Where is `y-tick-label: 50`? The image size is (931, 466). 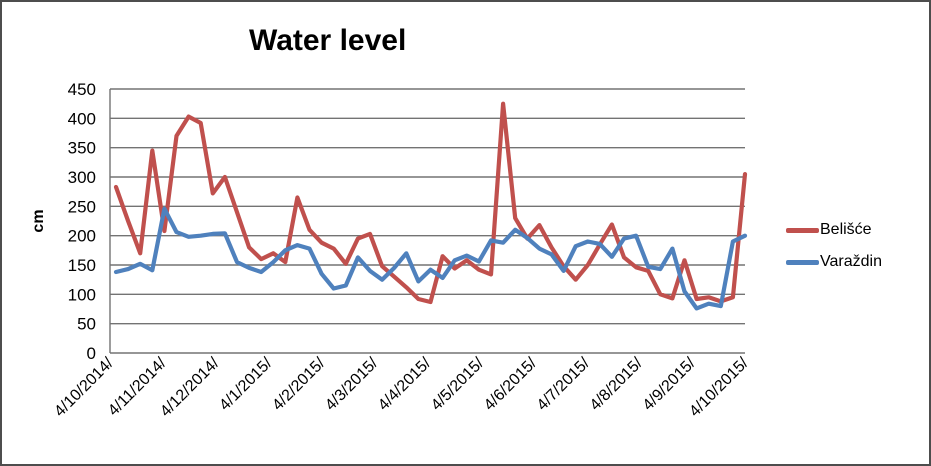 y-tick-label: 50 is located at coordinates (86, 324).